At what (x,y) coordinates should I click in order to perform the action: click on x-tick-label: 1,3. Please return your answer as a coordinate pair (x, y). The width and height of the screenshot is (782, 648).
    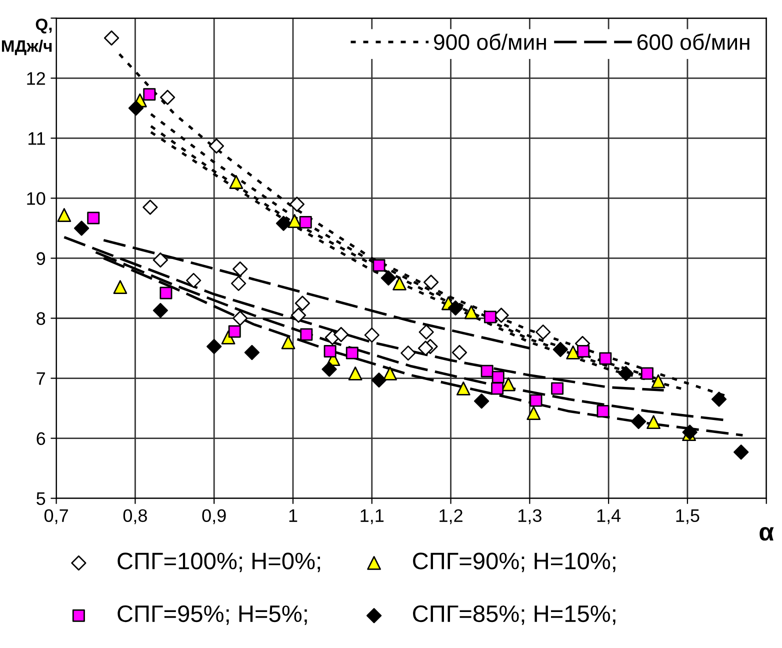
    Looking at the image, I should click on (530, 516).